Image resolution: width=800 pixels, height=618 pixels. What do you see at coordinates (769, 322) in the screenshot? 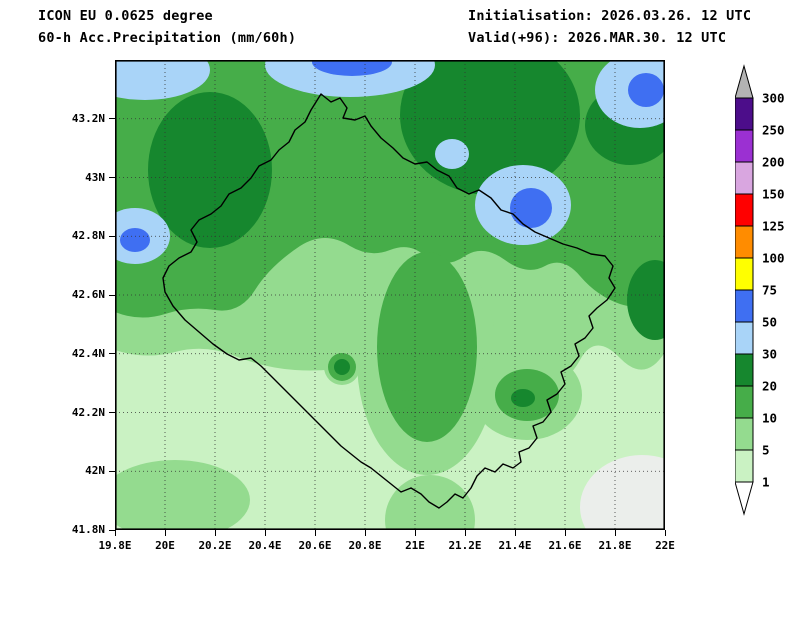
I see `colorbar-label: 50` at bounding box center [769, 322].